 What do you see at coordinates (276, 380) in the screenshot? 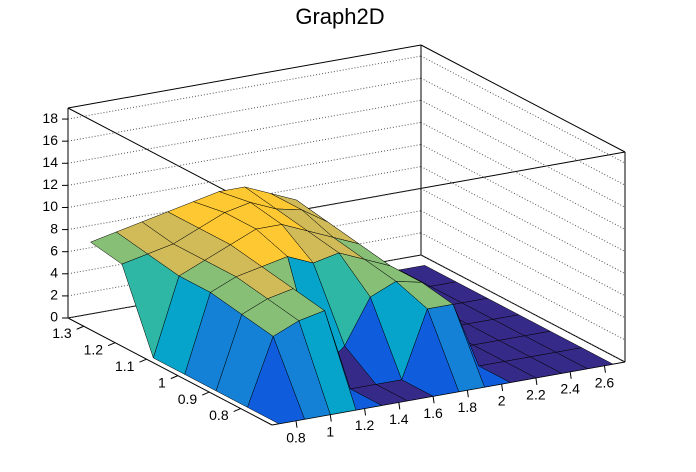
I see `surface-cell` at bounding box center [276, 380].